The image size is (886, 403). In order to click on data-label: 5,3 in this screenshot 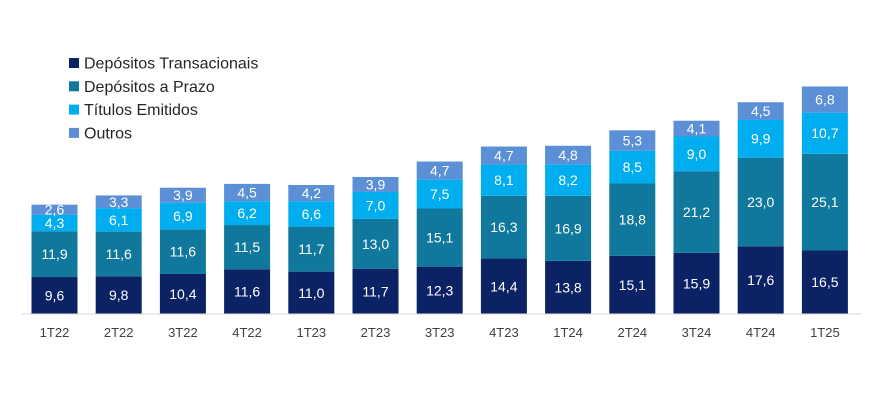, I will do `click(633, 141)`.